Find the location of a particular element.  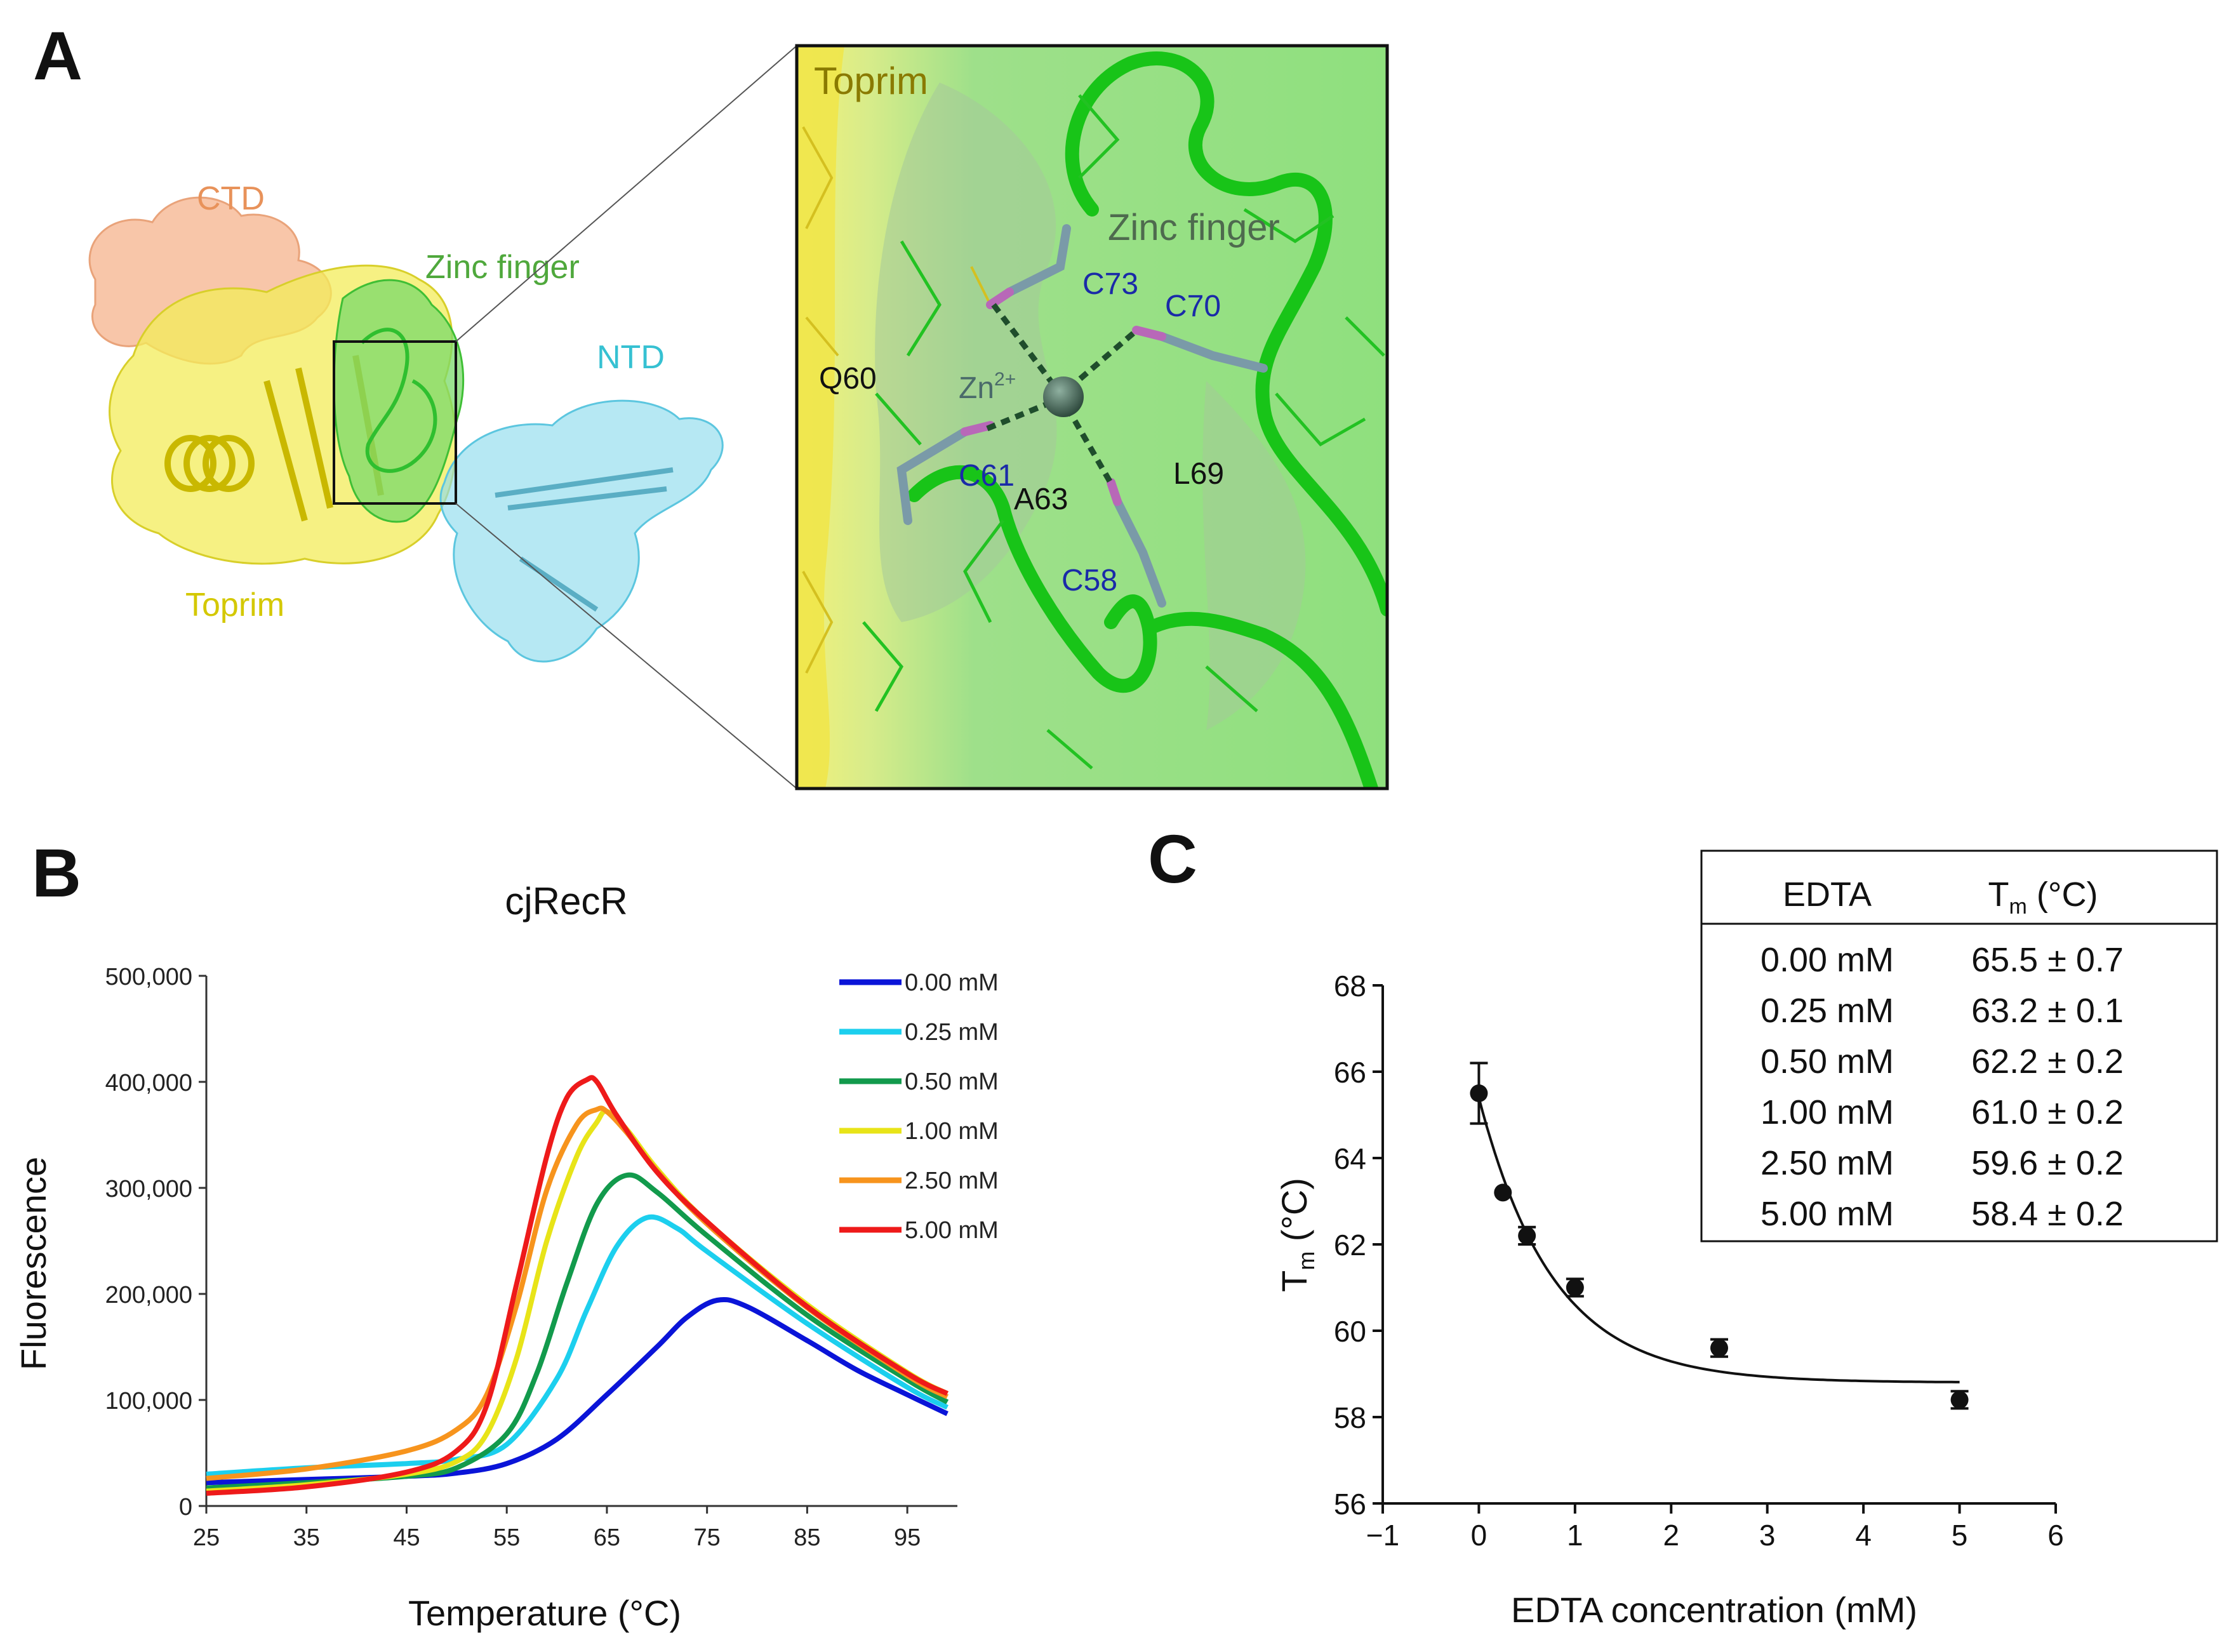

chart-c-series is located at coordinates (1720, 1236).